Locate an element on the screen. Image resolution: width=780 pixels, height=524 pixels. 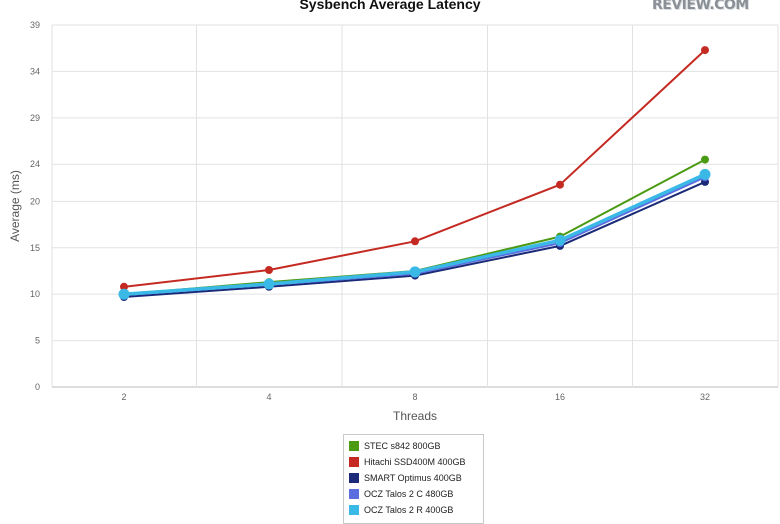
x-tick-labels: 2 4 8 16 32 is located at coordinates (415, 397).